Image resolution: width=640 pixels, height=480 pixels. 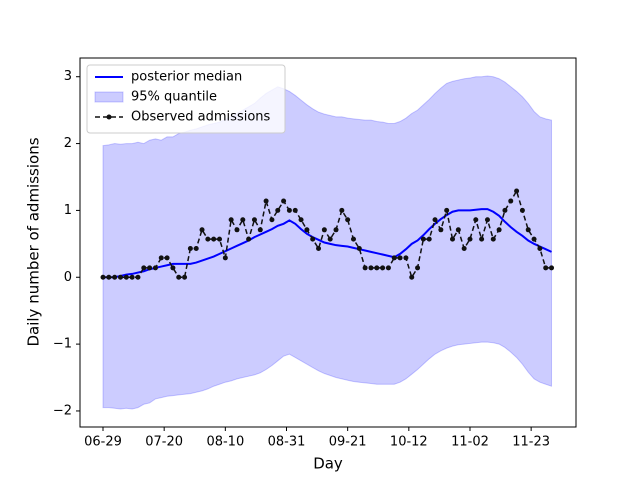 What do you see at coordinates (62, 410) in the screenshot?
I see `y-tick-label: −2` at bounding box center [62, 410].